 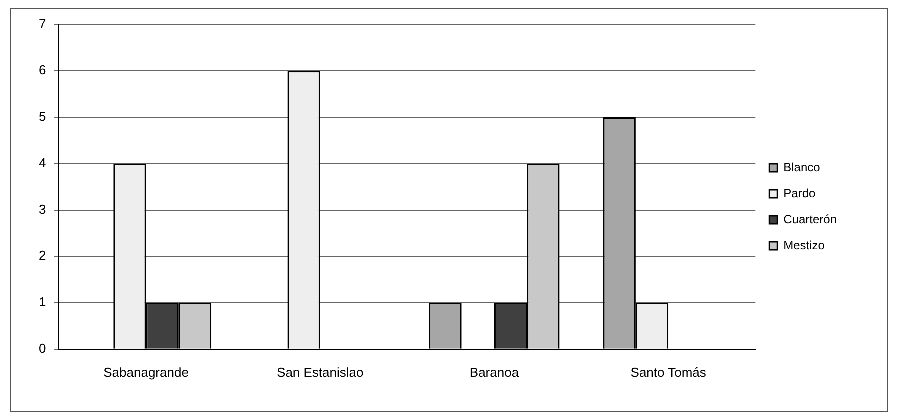 What do you see at coordinates (320, 372) in the screenshot?
I see `x-tick-label: San Estanislao` at bounding box center [320, 372].